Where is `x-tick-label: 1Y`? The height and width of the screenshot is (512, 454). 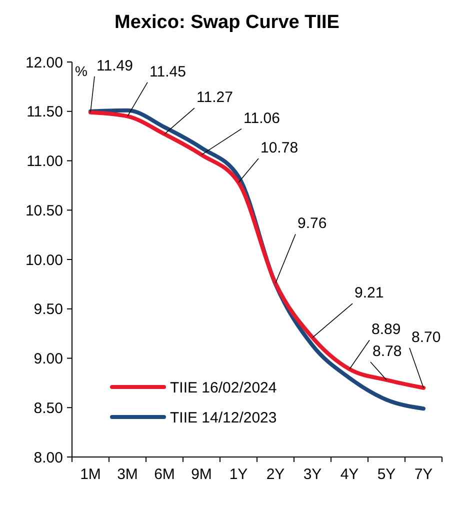
x-tick-label: 1Y is located at coordinates (238, 474).